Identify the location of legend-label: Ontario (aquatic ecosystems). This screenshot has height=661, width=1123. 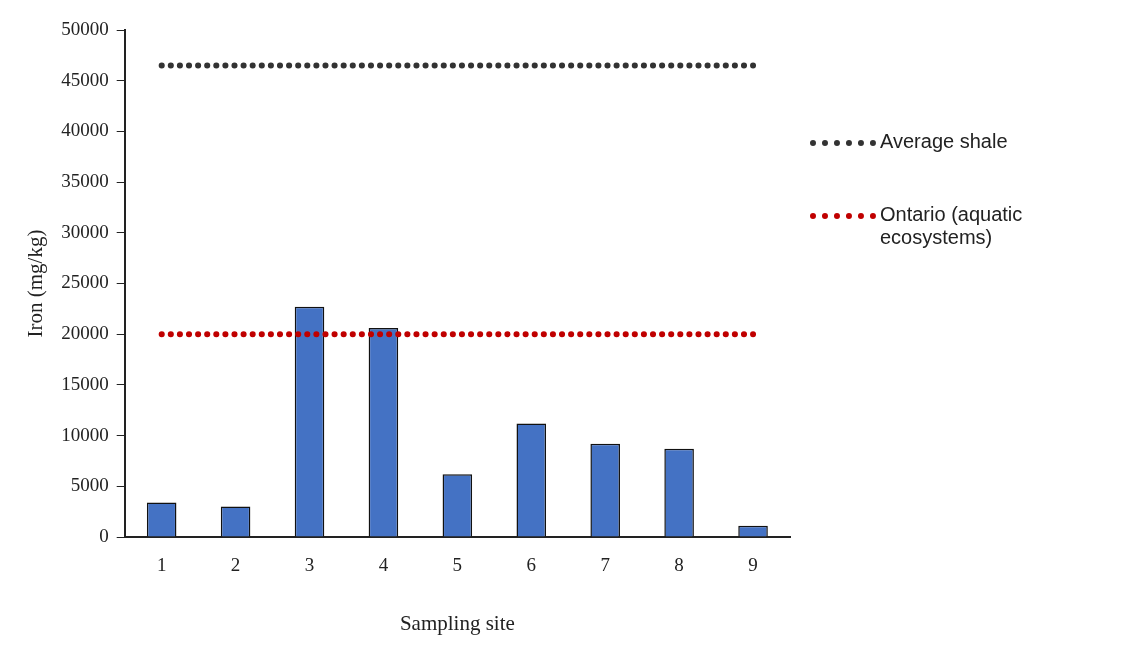
(952, 226).